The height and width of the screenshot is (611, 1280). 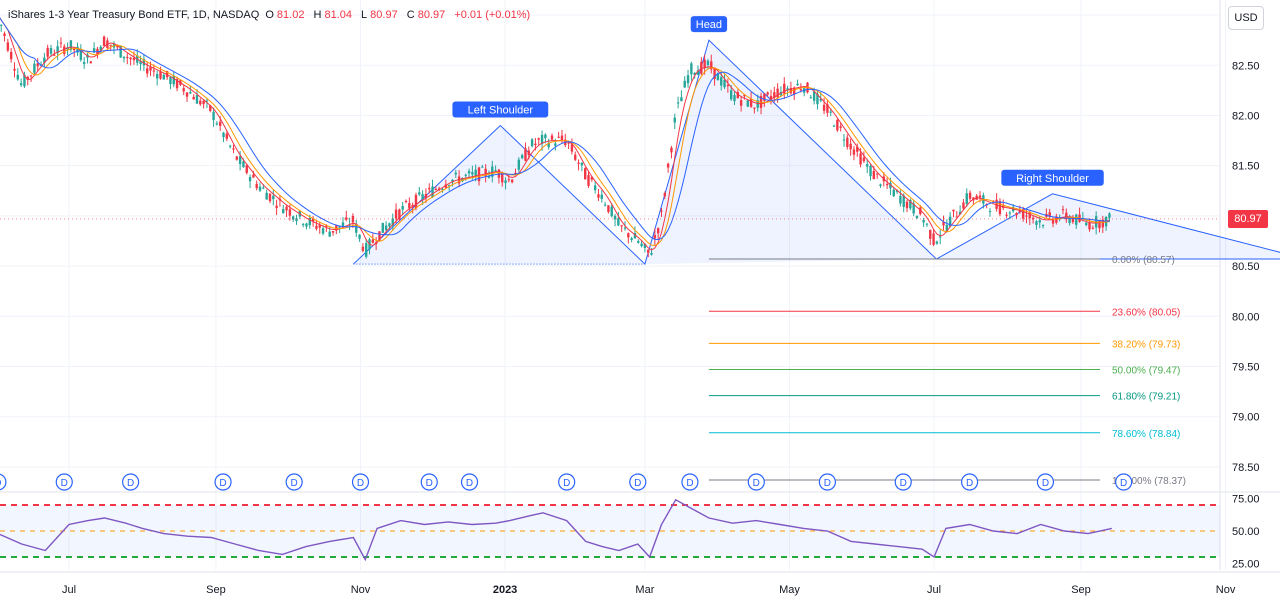 I want to click on currency-button: USD, so click(x=1246, y=18).